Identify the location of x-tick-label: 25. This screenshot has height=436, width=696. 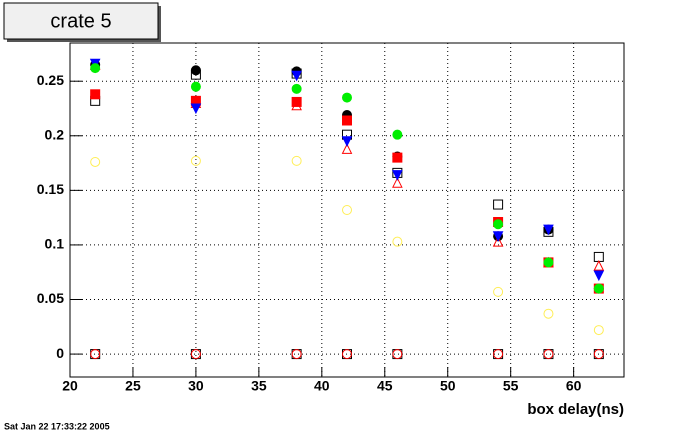
(133, 386).